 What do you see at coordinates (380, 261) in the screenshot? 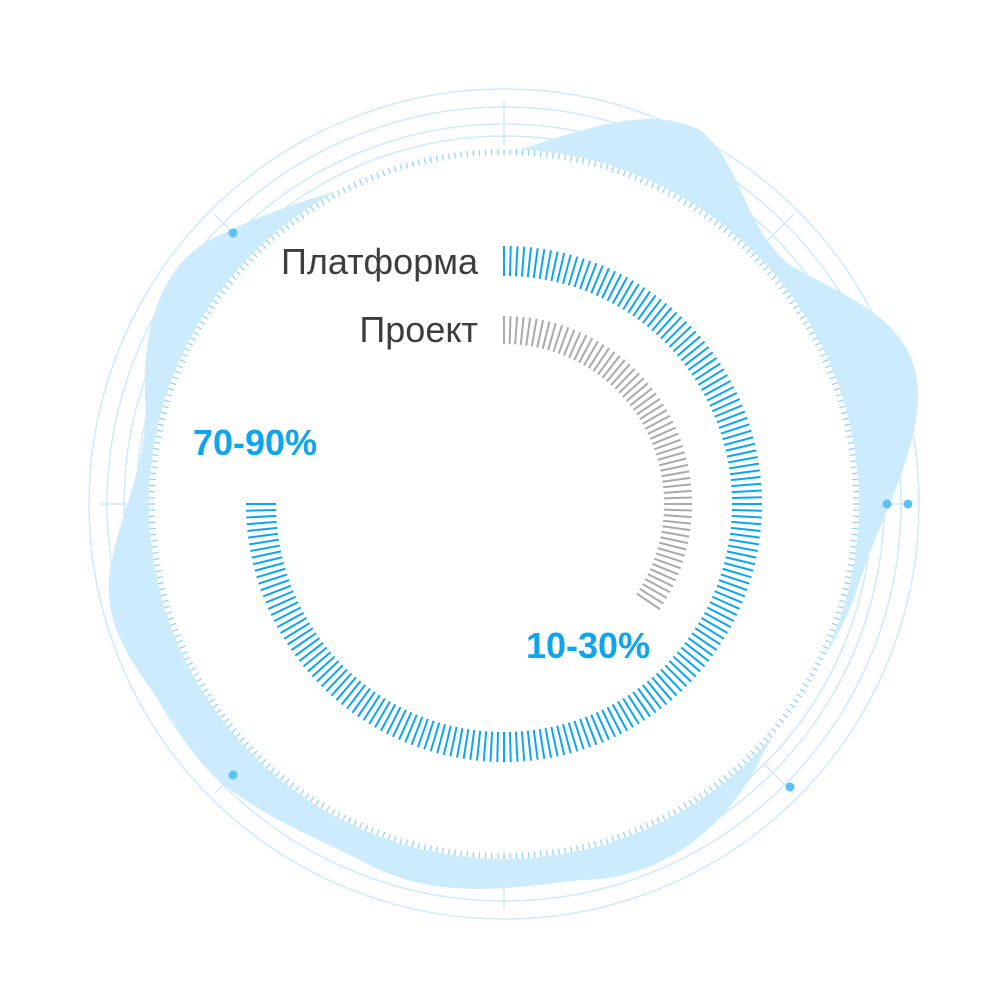
I see `series-name-platform: Платформа` at bounding box center [380, 261].